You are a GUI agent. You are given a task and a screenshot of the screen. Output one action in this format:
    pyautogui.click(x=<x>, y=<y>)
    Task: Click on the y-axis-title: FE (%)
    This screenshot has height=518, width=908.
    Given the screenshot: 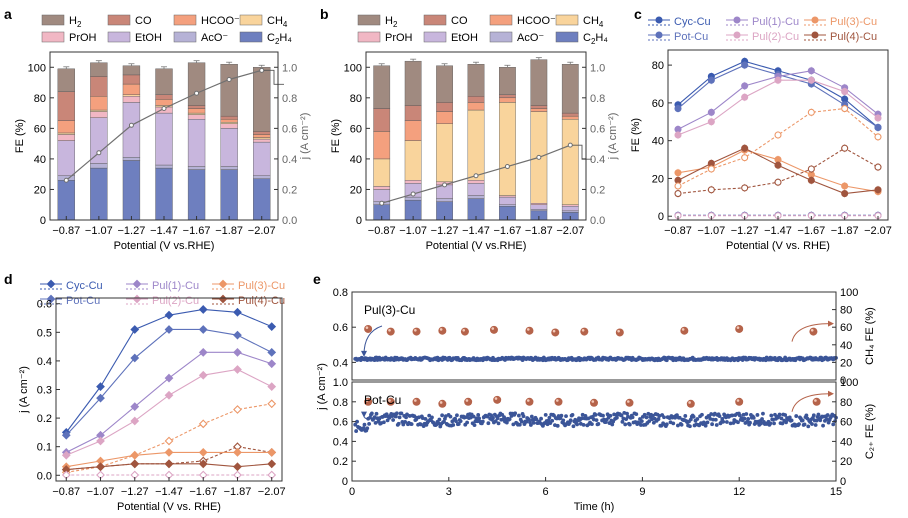 What is the action you would take?
    pyautogui.click(x=636, y=135)
    